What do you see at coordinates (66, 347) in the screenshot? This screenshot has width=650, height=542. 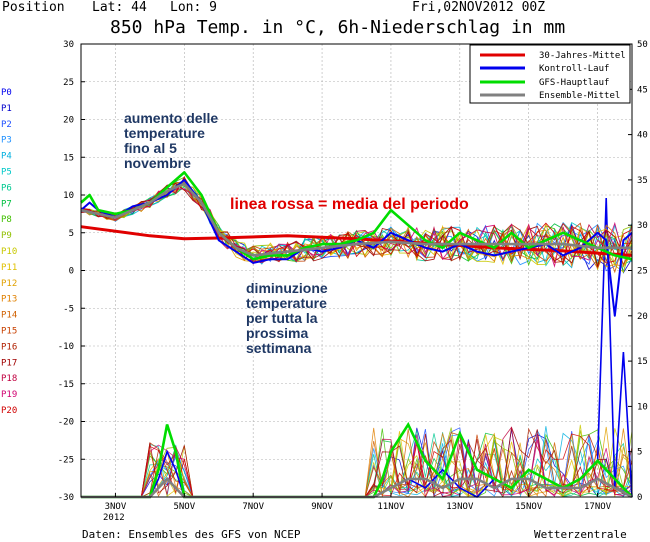 I see `left-tick-label: -10` at bounding box center [66, 347].